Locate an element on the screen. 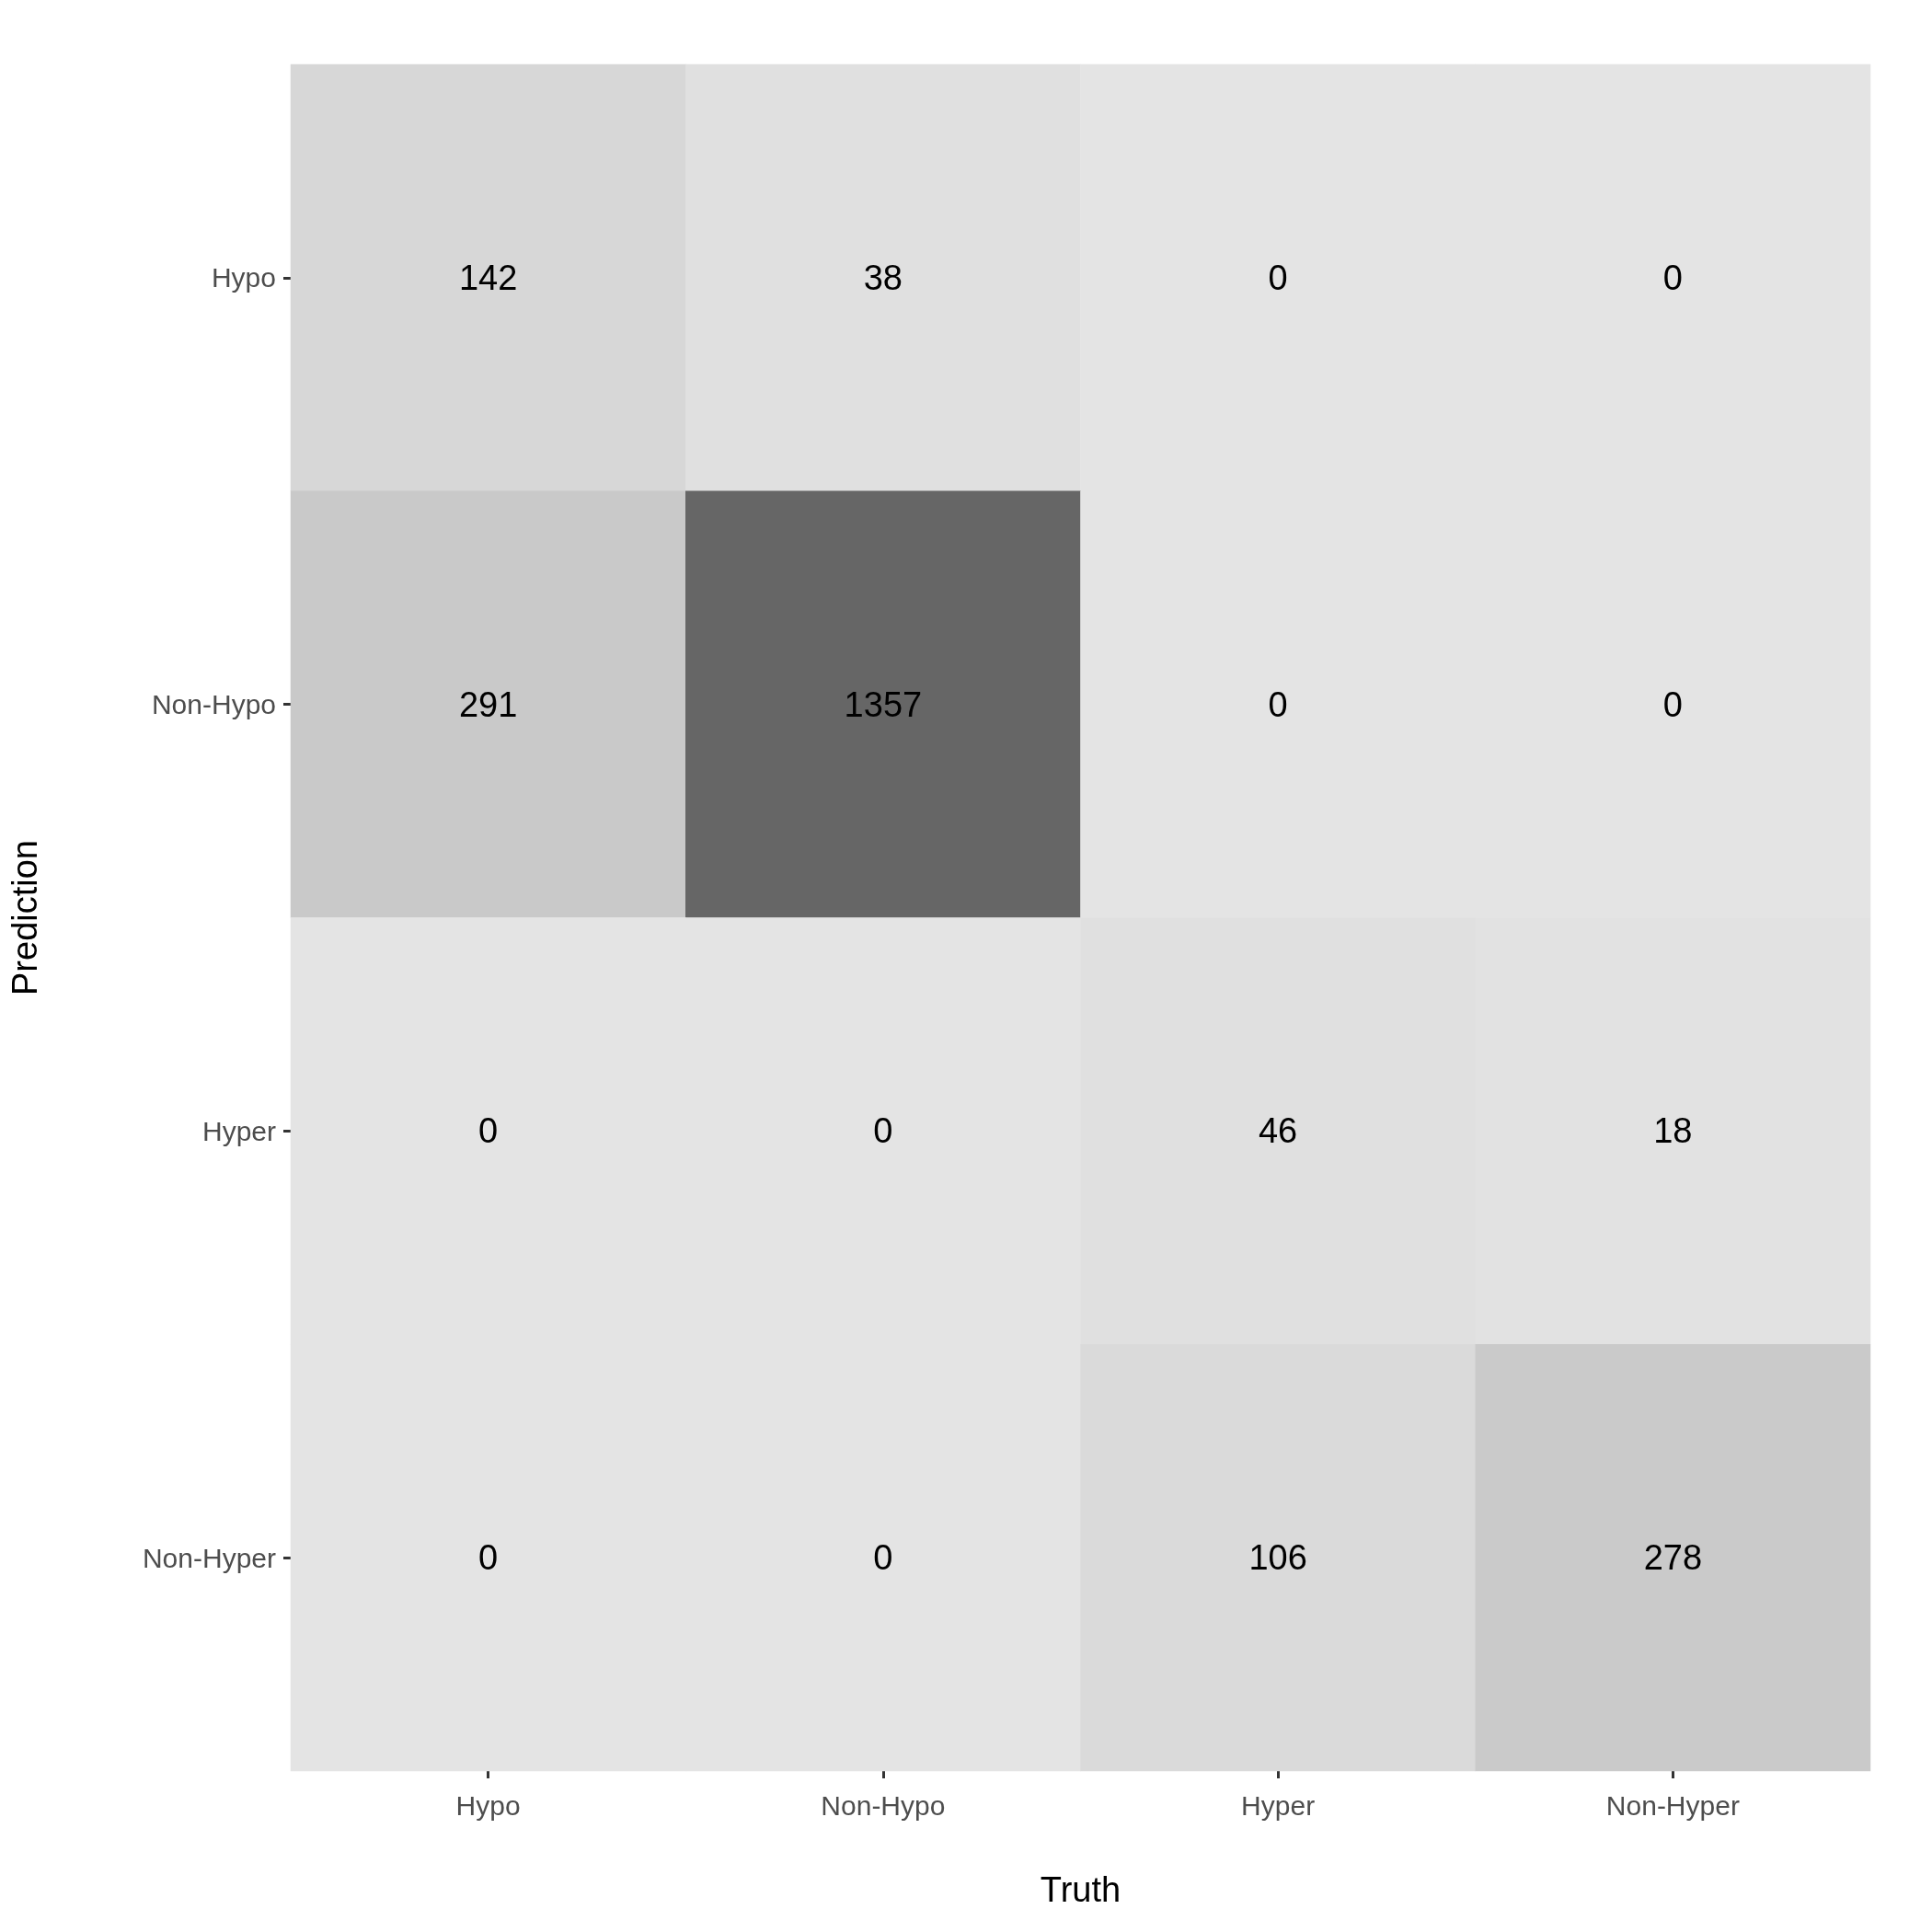 Image resolution: width=1932 pixels, height=1932 pixels. data-label: 18 is located at coordinates (1673, 1131).